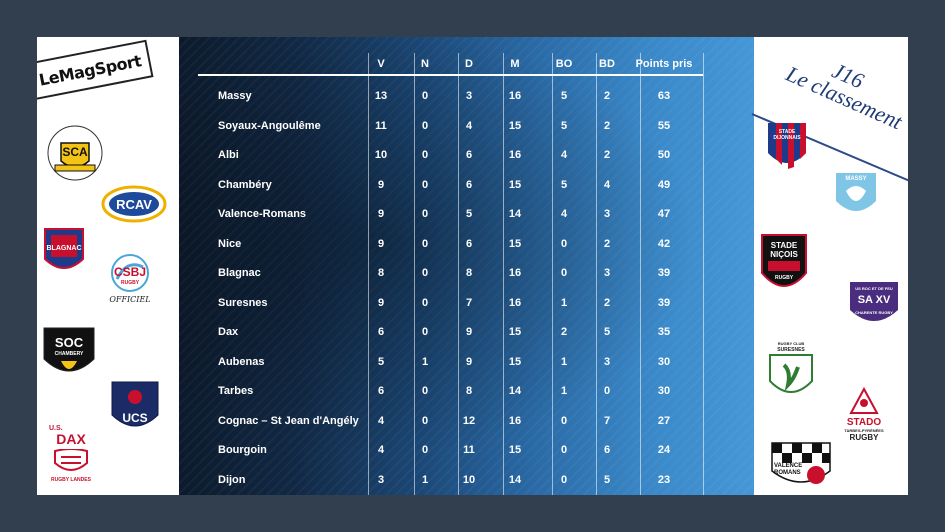 The image size is (945, 532). Describe the element at coordinates (664, 125) in the screenshot. I see `table-cell: 55` at that location.